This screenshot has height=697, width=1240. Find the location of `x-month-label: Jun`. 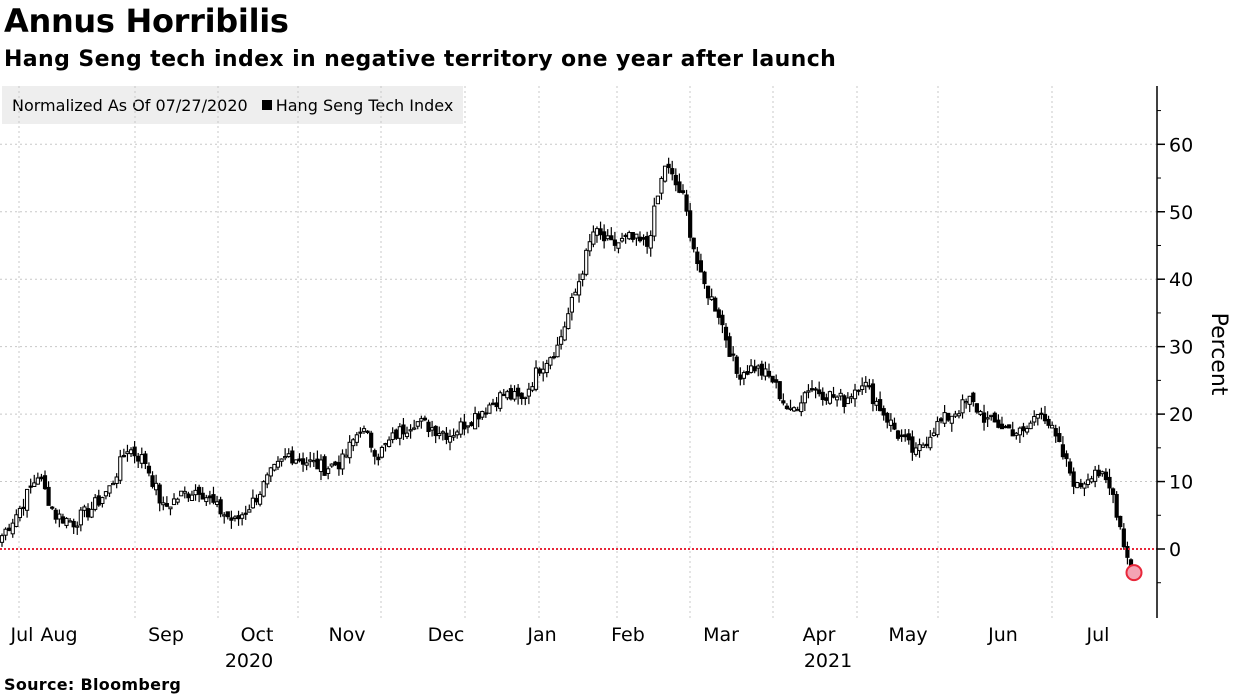

x-month-label: Jun is located at coordinates (1002, 635).